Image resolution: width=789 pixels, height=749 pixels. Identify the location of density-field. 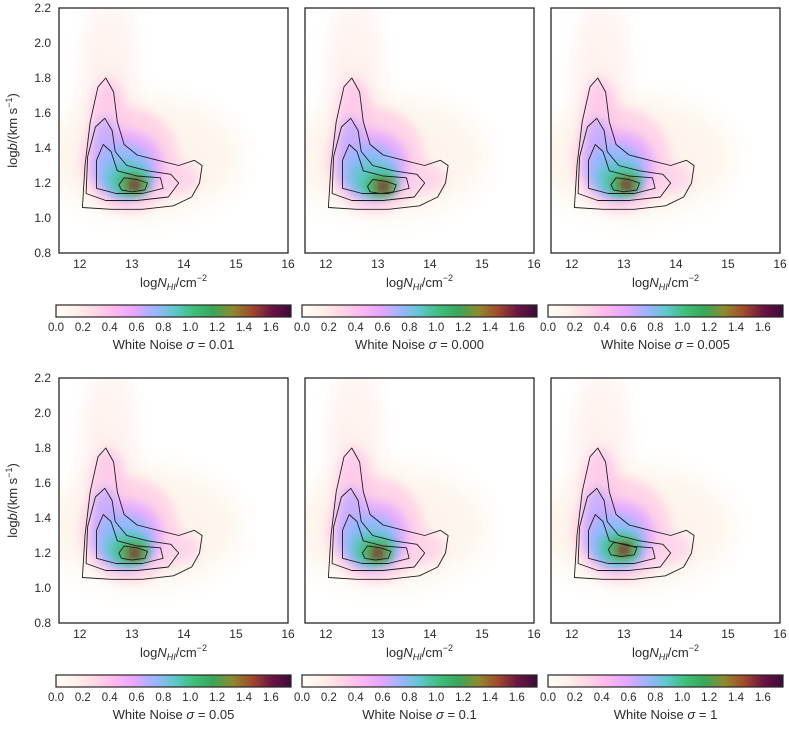
(642, 113).